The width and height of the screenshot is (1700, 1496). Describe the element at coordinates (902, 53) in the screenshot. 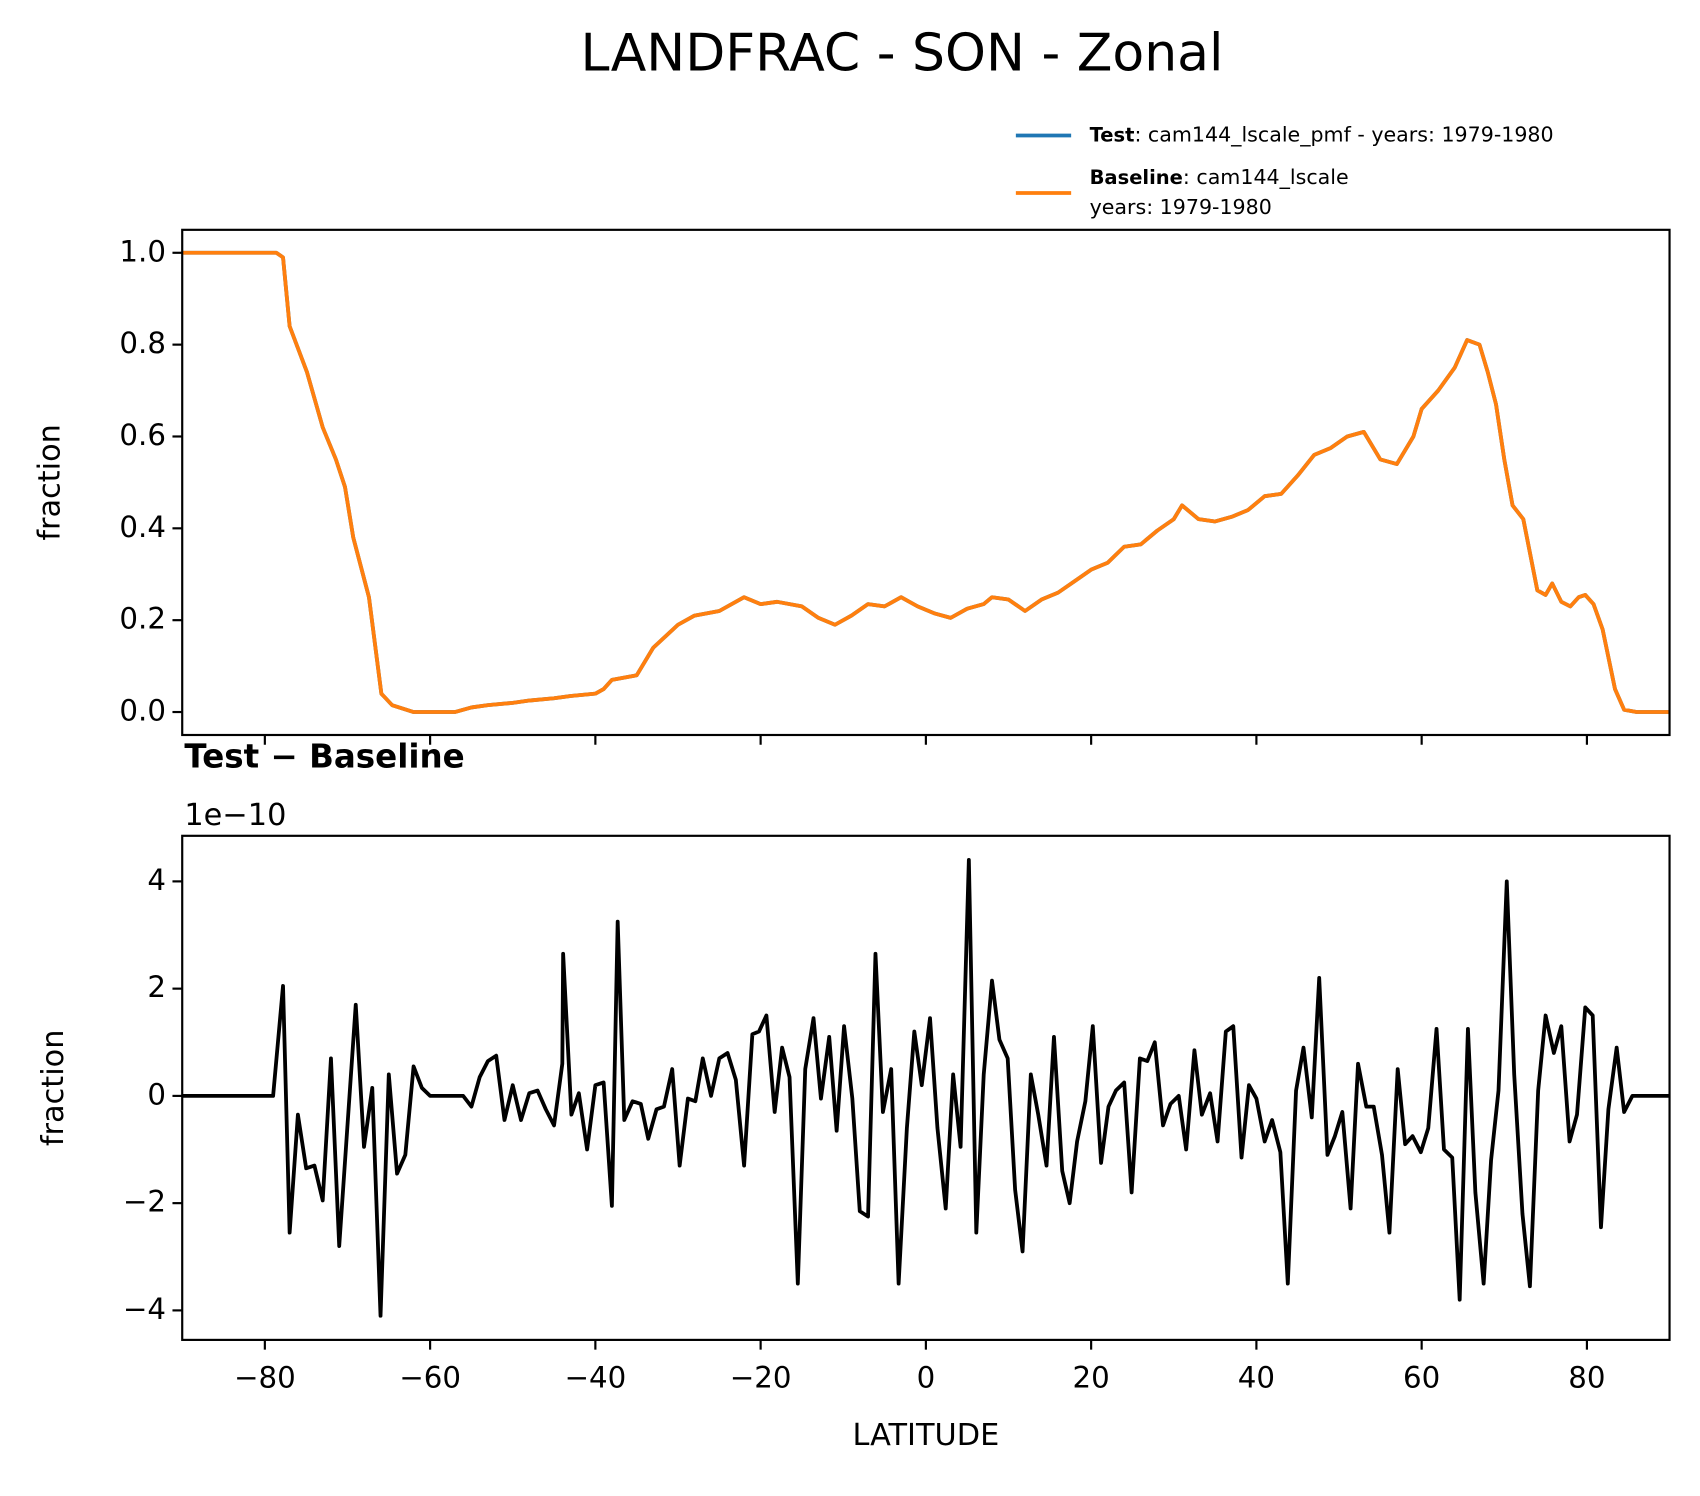

I see `figure-title: LANDFRAC - SON - Zonal` at that location.